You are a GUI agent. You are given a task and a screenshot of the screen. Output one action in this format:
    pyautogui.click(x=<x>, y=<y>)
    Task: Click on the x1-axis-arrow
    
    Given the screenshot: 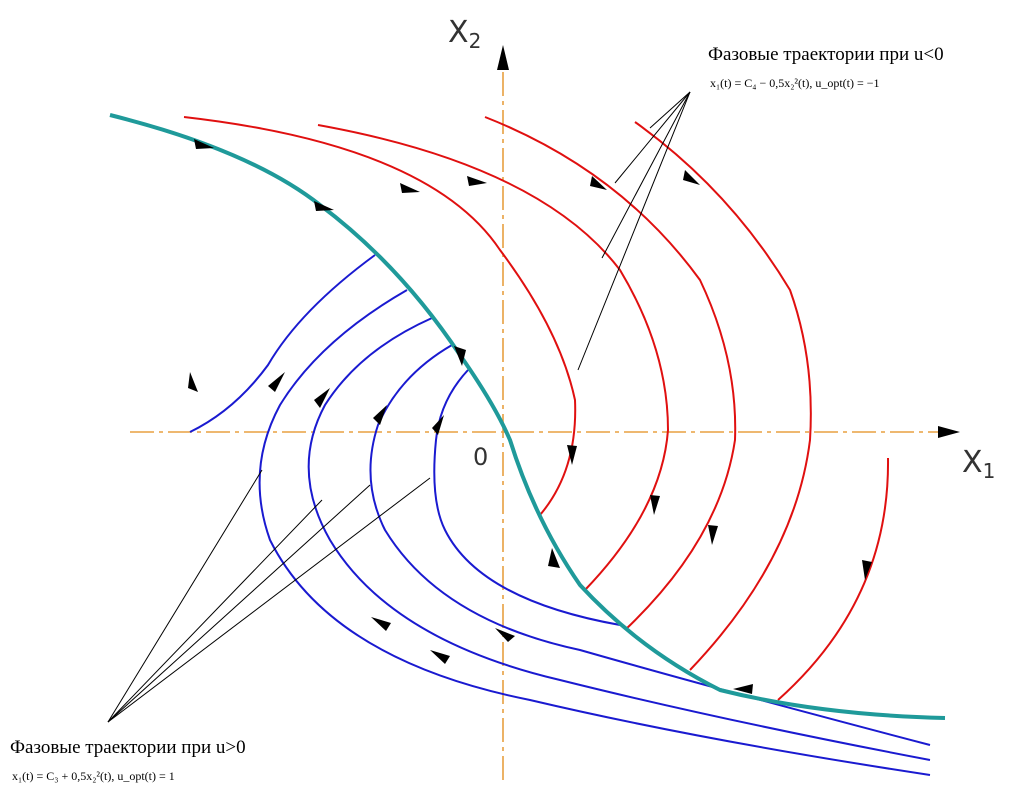 What is the action you would take?
    pyautogui.click(x=949, y=432)
    